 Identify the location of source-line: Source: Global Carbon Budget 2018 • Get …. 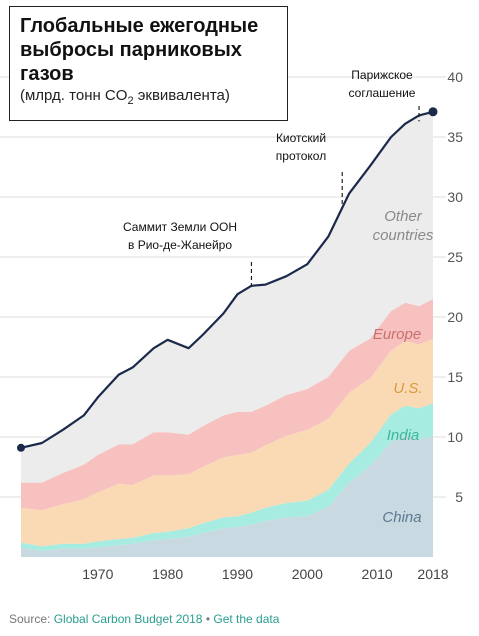
(144, 619).